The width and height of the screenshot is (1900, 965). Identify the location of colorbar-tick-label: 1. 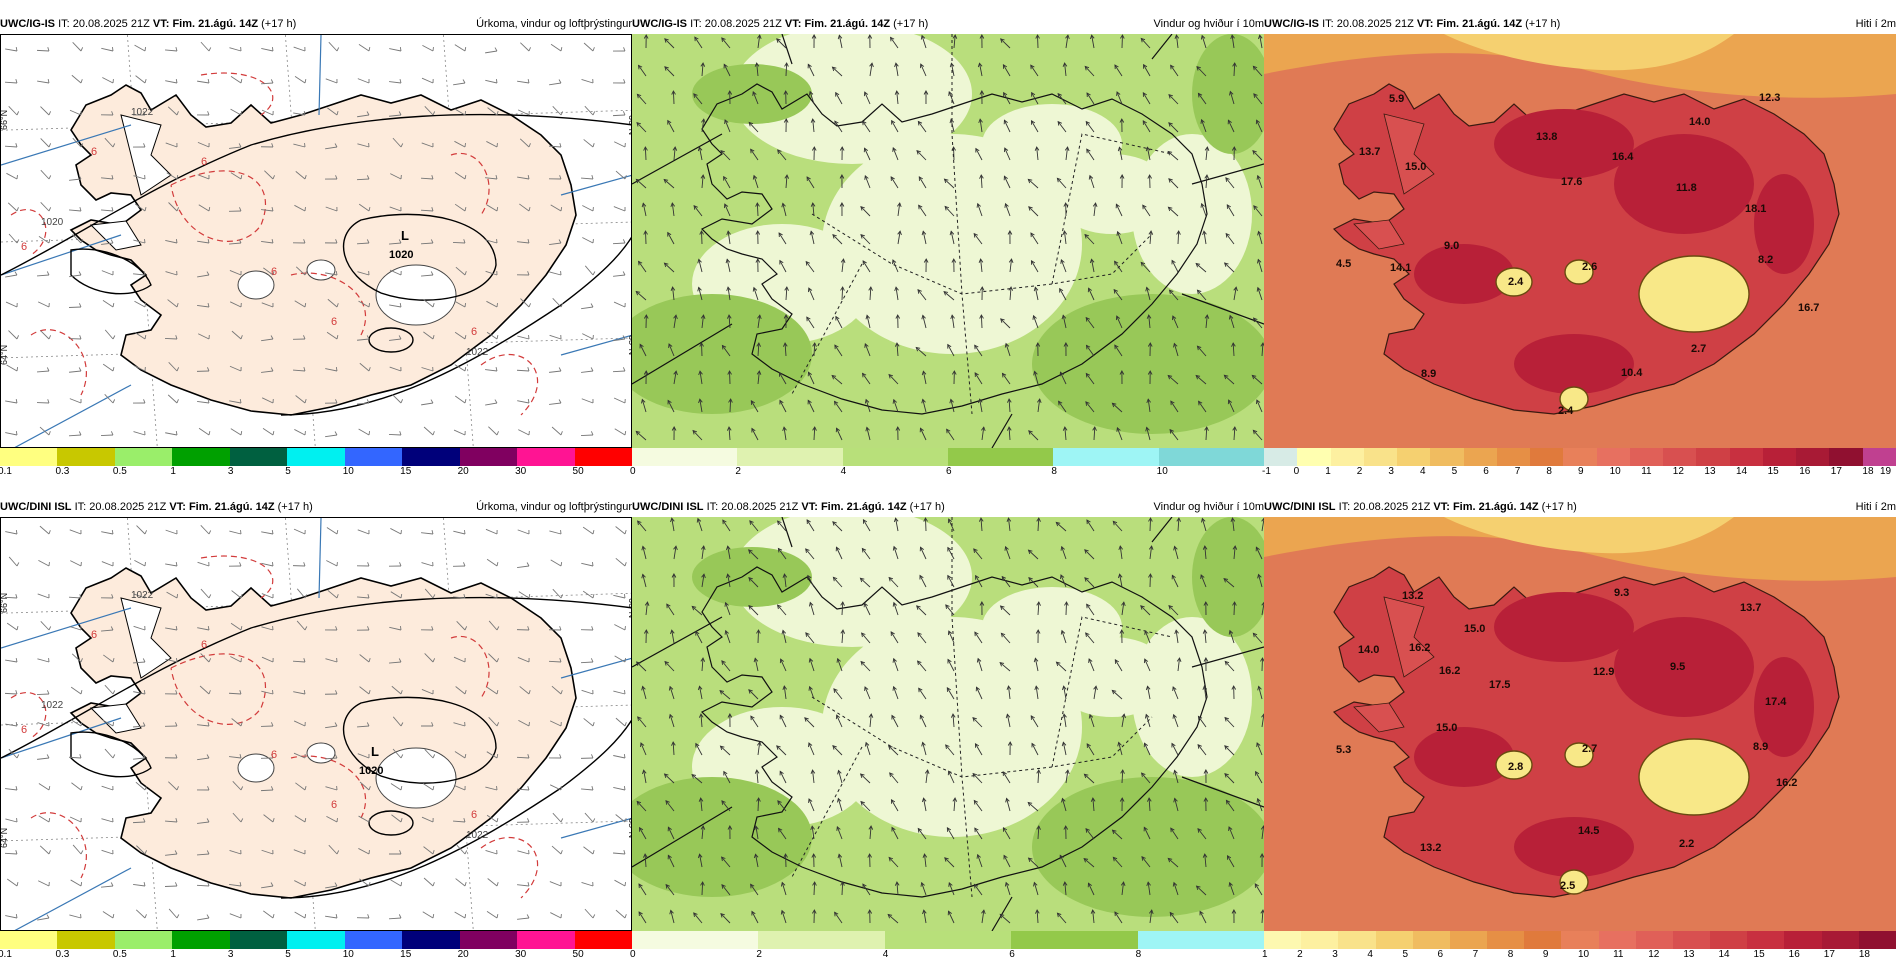
(173, 471).